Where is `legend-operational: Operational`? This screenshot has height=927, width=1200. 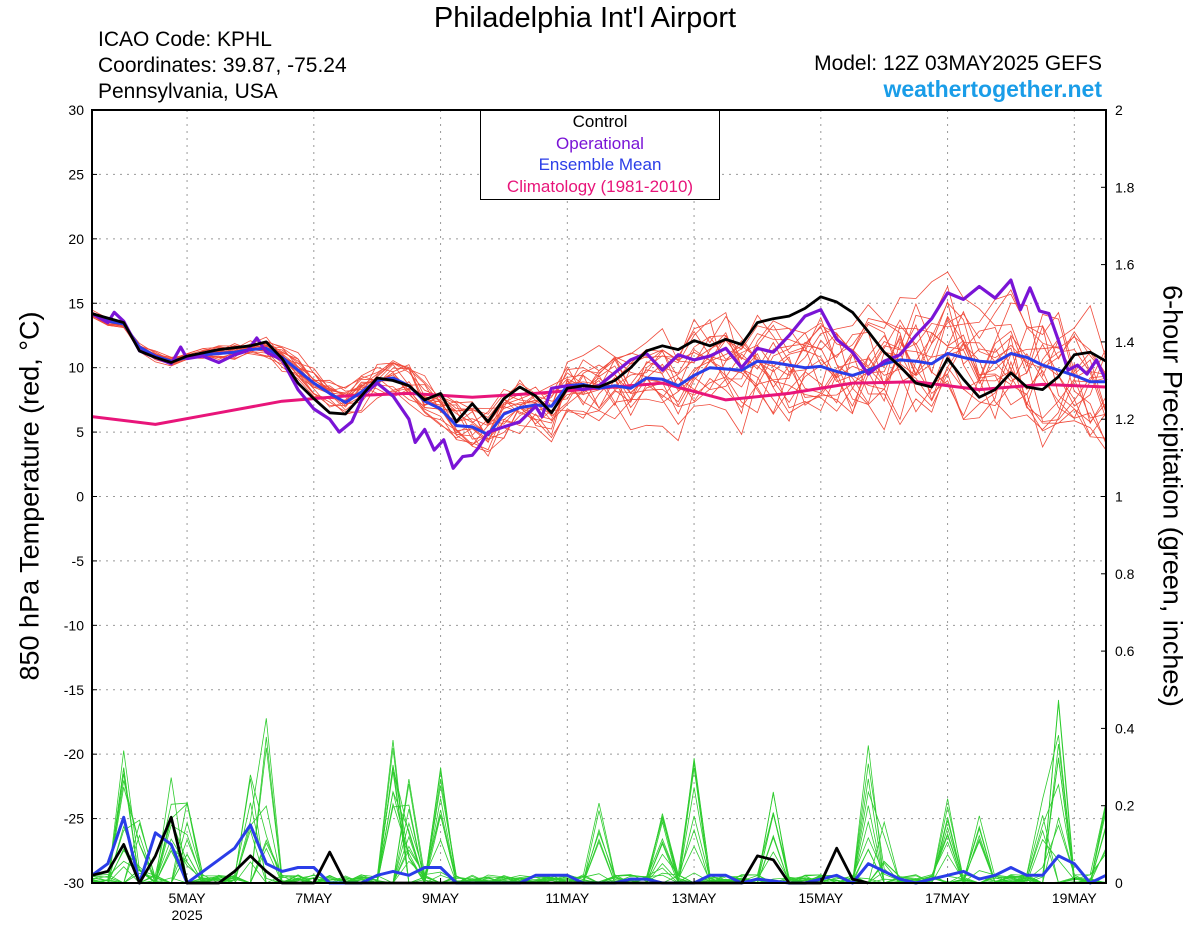
legend-operational: Operational is located at coordinates (600, 143).